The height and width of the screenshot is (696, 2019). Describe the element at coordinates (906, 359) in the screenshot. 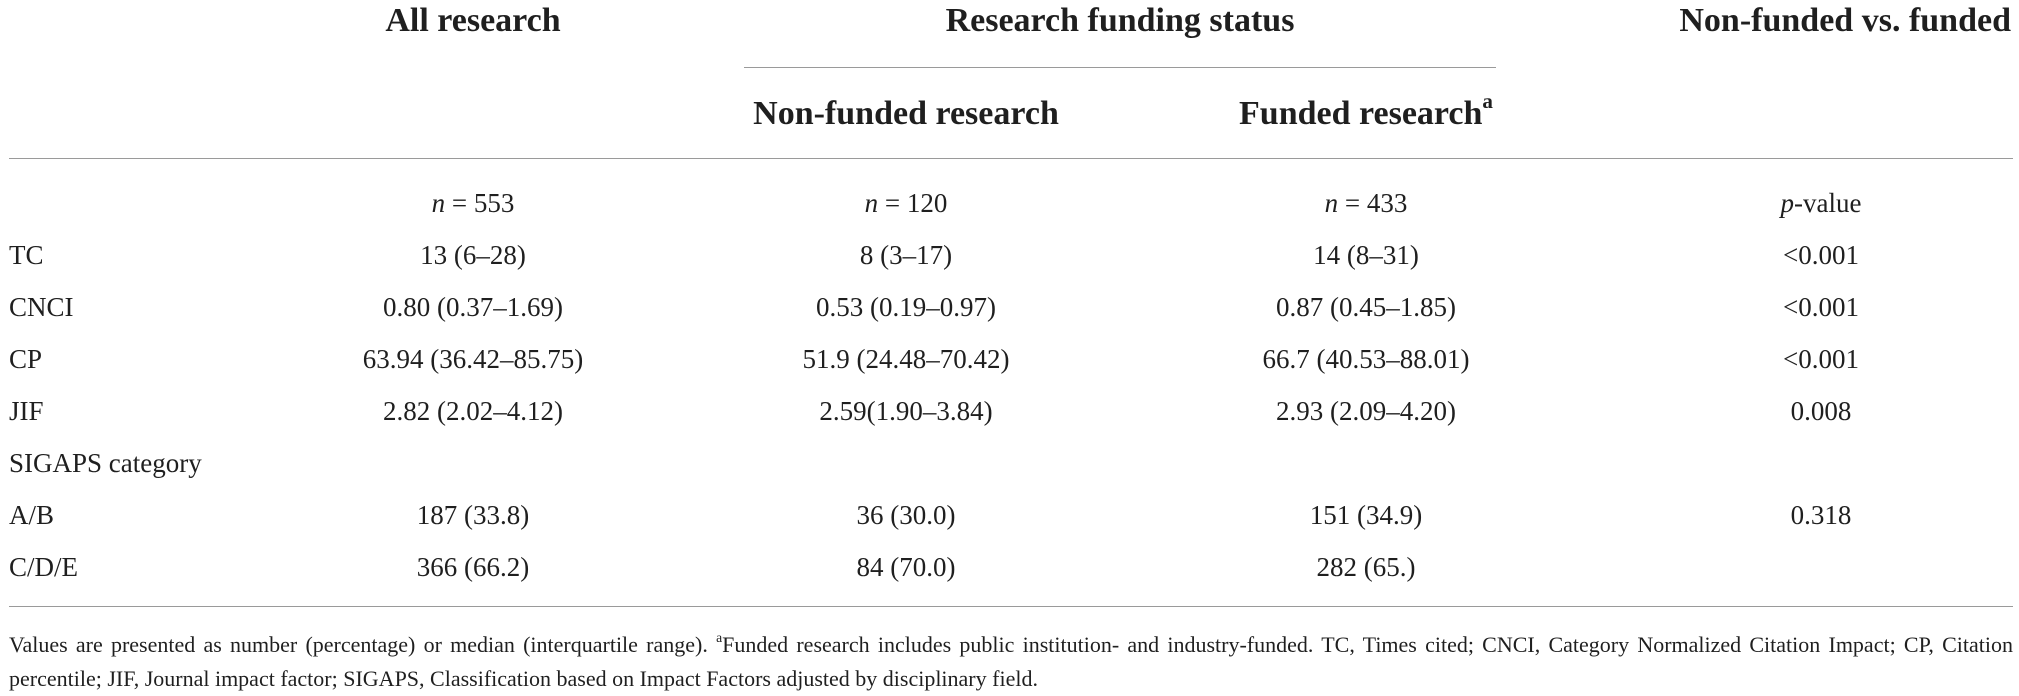

I see `cell-non-funded: 51.9 (24.48–70.42)` at that location.